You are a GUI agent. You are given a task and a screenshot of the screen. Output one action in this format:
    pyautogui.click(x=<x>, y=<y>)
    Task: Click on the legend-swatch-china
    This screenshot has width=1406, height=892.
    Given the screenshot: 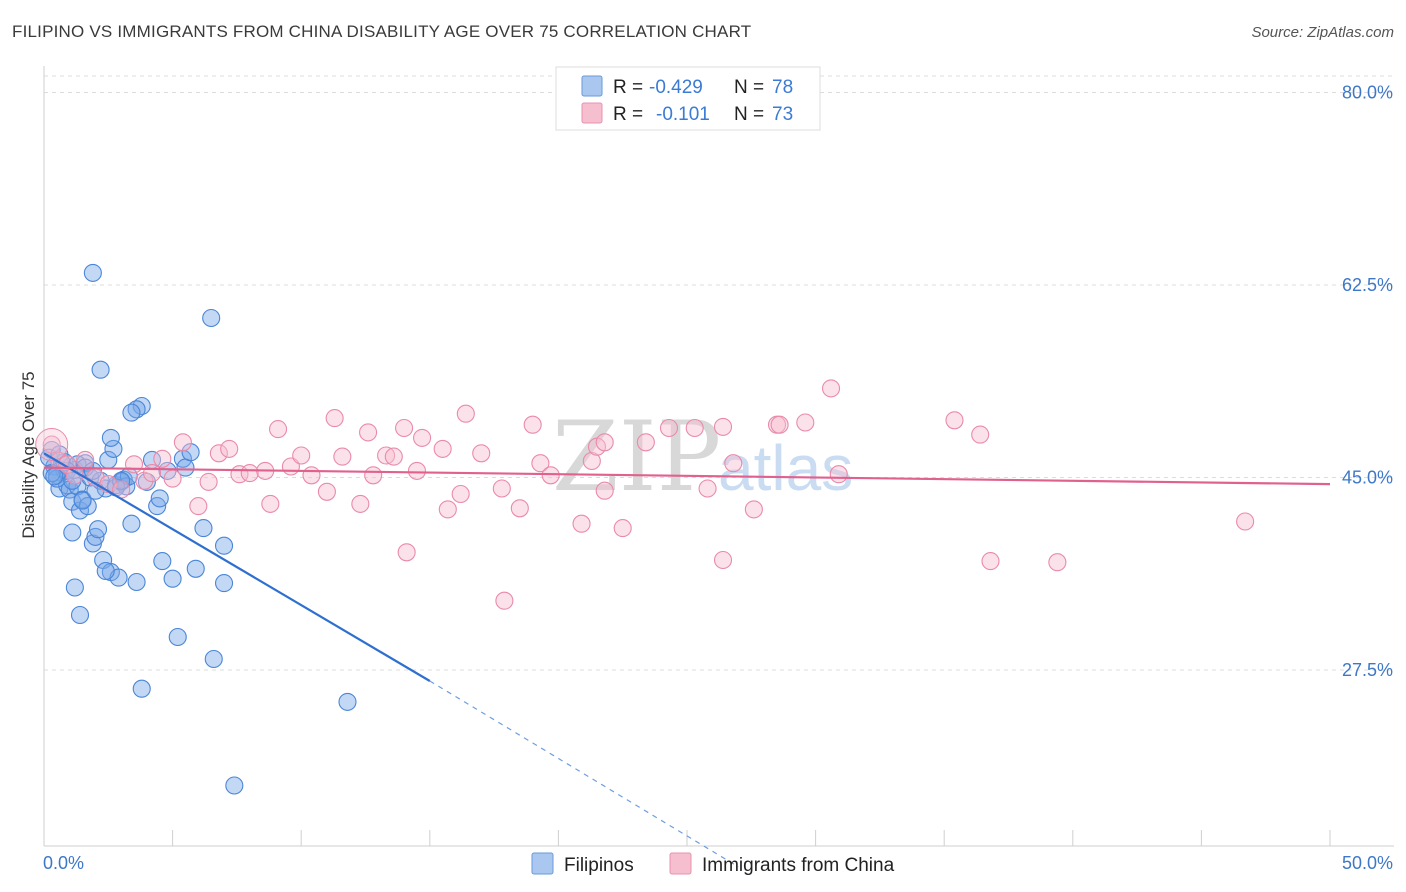 What is the action you would take?
    pyautogui.click(x=592, y=113)
    